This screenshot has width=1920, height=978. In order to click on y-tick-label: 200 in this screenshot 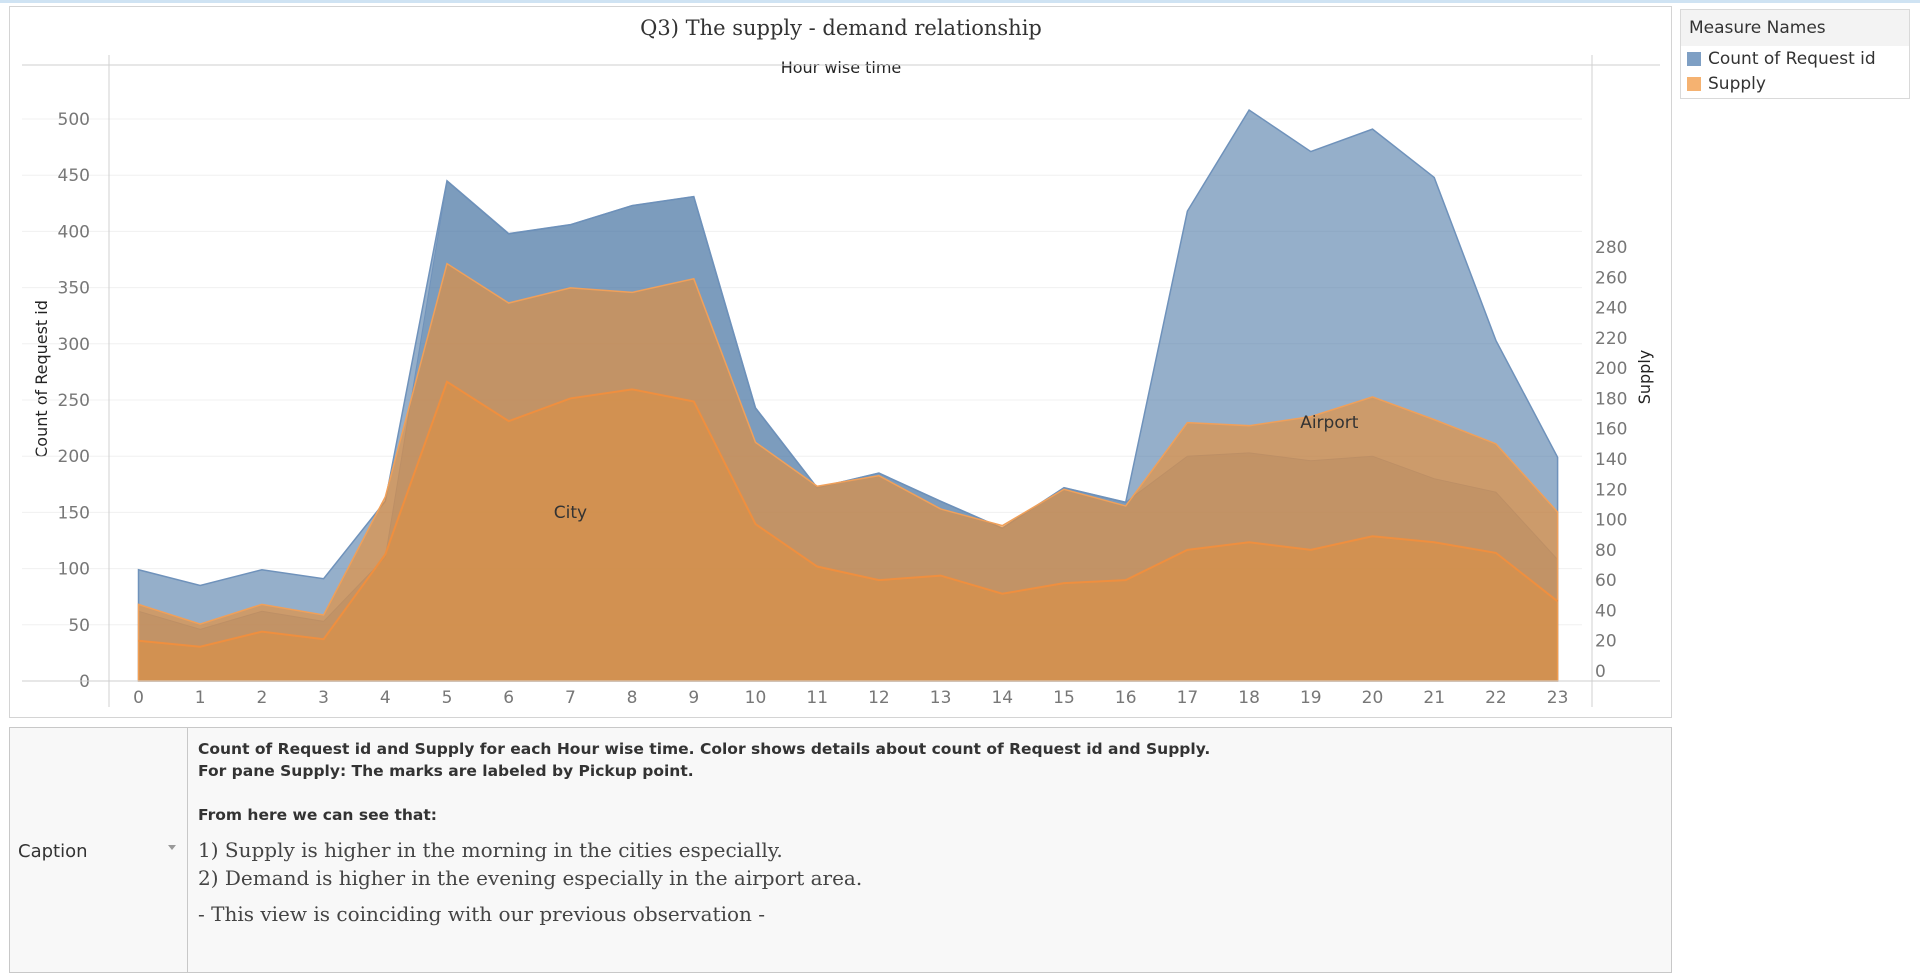, I will do `click(74, 457)`.